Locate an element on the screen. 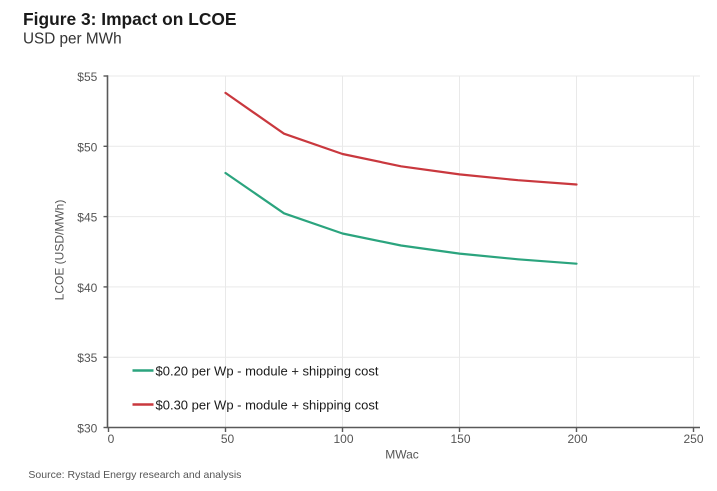 Image resolution: width=717 pixels, height=491 pixels. svg-text: $55 is located at coordinates (87, 77).